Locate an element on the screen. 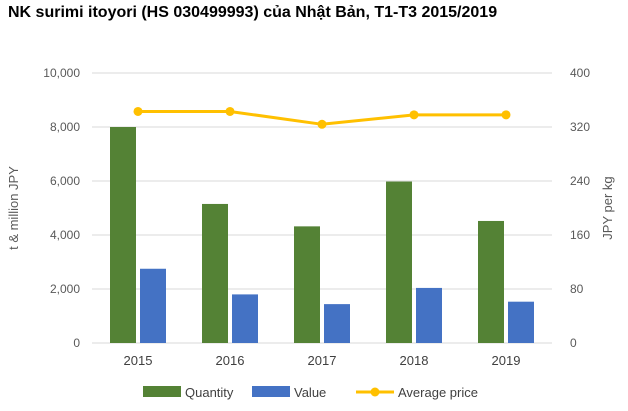 The height and width of the screenshot is (411, 628). y-tick-label: 8,000 is located at coordinates (65, 127).